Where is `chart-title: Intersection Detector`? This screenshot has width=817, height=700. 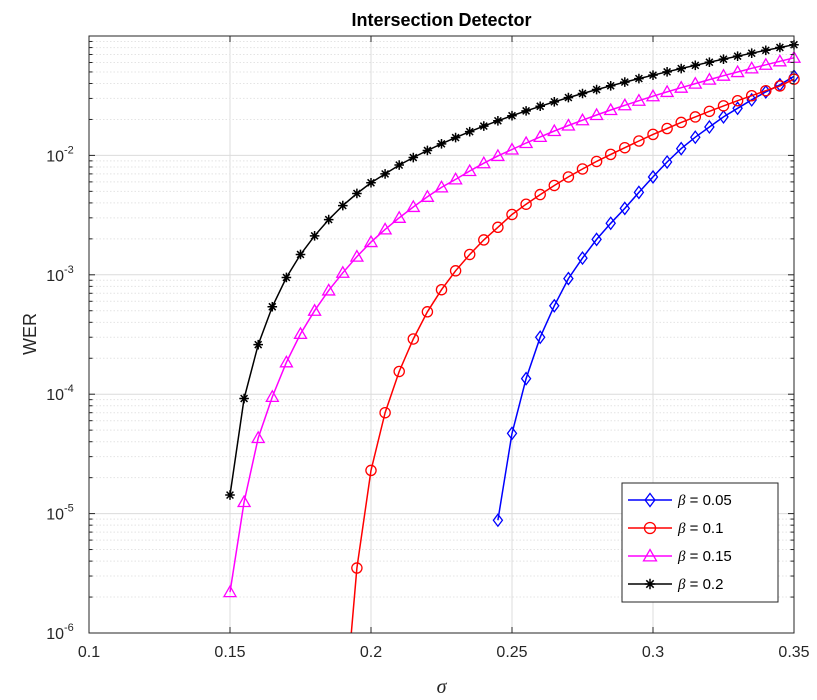 chart-title: Intersection Detector is located at coordinates (441, 20).